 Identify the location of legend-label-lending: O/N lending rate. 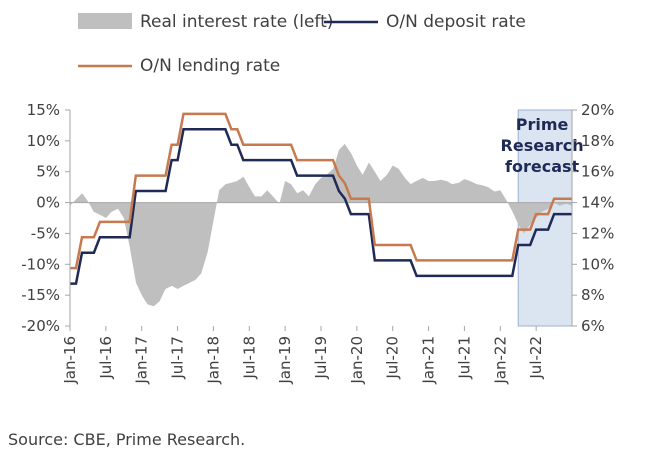
(210, 66).